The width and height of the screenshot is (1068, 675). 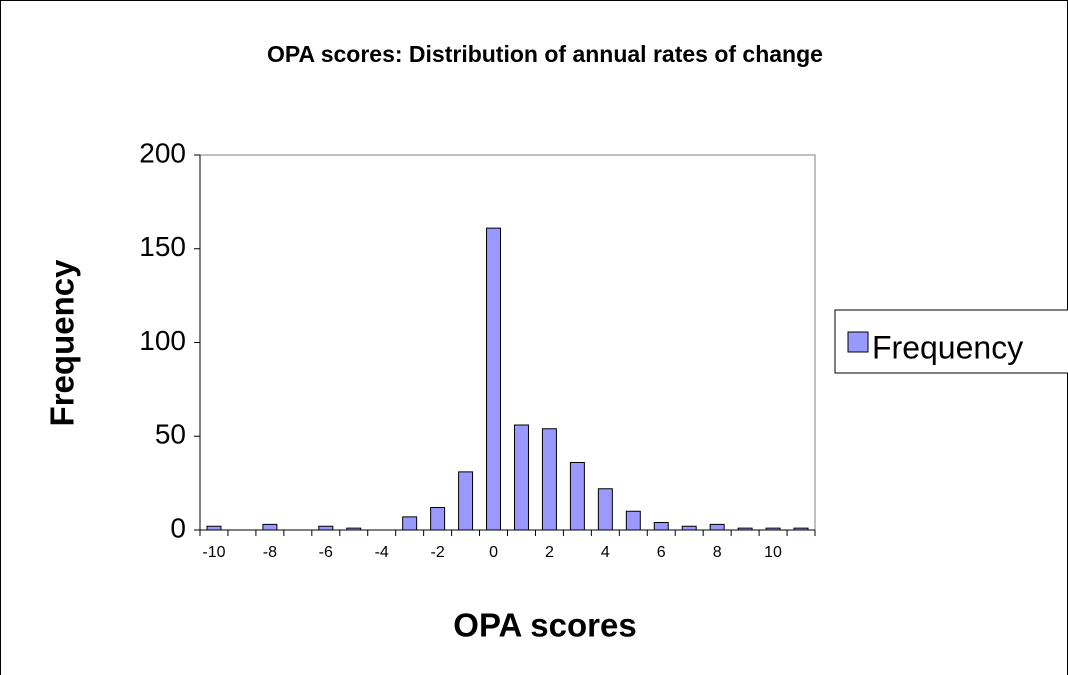 What do you see at coordinates (170, 434) in the screenshot?
I see `y-tick-label: 50` at bounding box center [170, 434].